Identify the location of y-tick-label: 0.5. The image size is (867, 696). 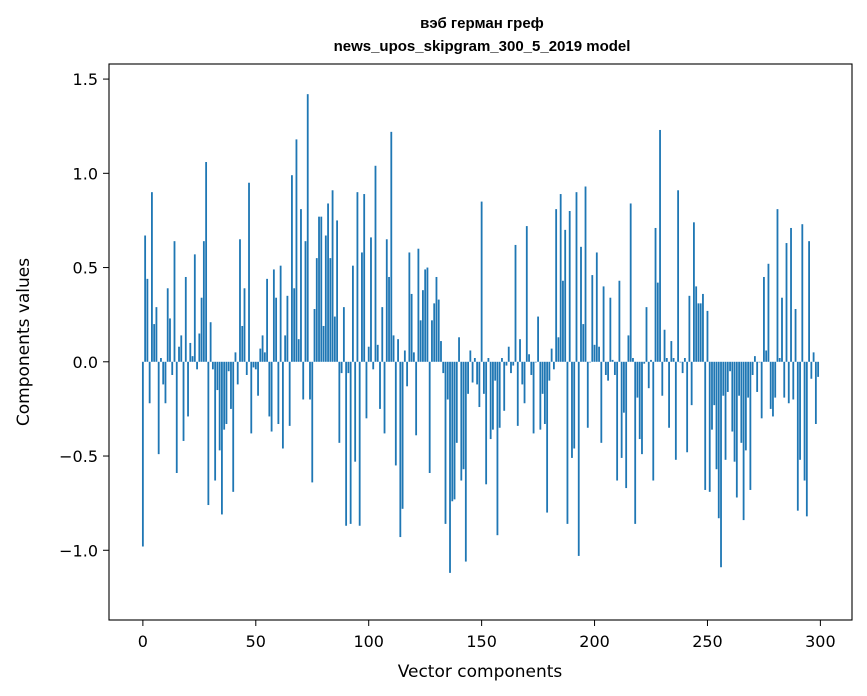
(85, 268).